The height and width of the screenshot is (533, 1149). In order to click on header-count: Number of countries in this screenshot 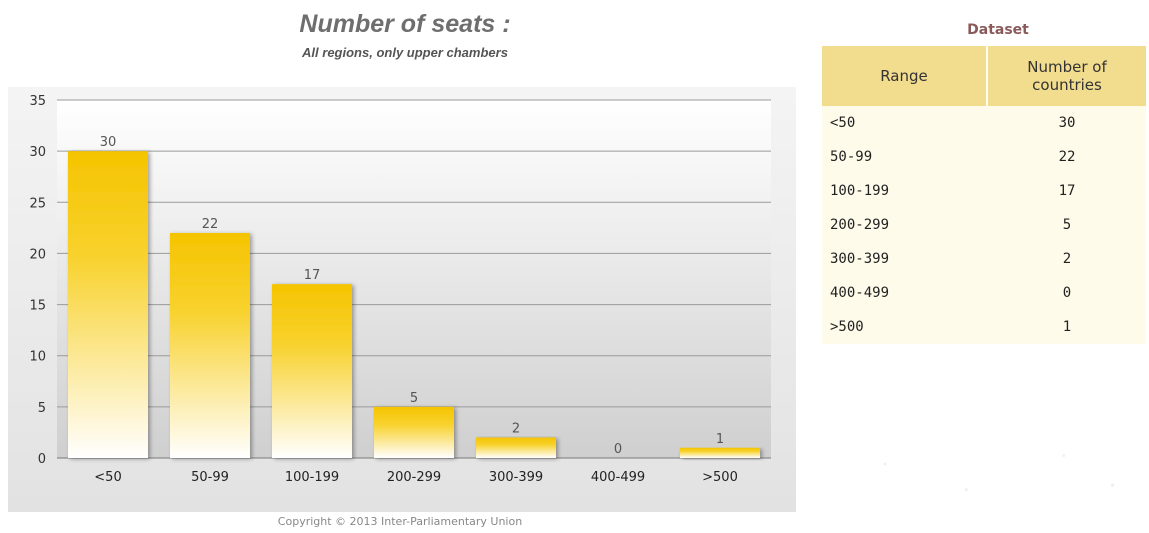, I will do `click(1067, 76)`.